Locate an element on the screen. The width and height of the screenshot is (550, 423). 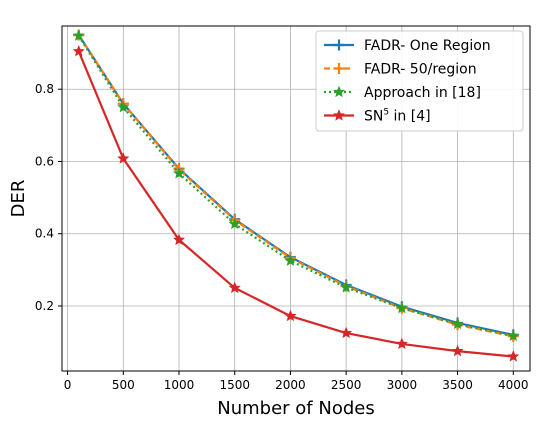
legend-box is located at coordinates (419, 81).